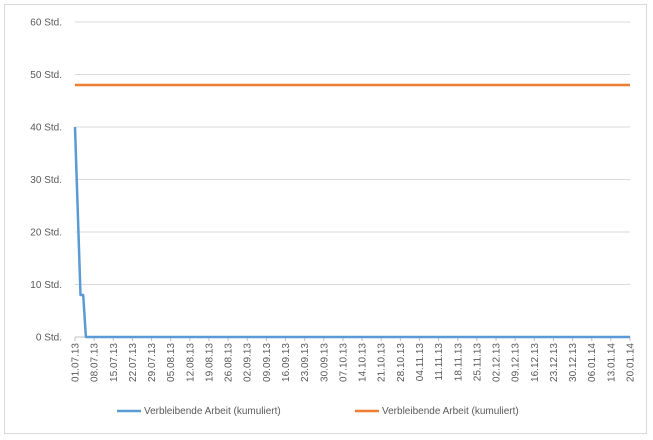 The height and width of the screenshot is (440, 653). Describe the element at coordinates (592, 362) in the screenshot. I see `x-tick-label: 06.01.14` at that location.